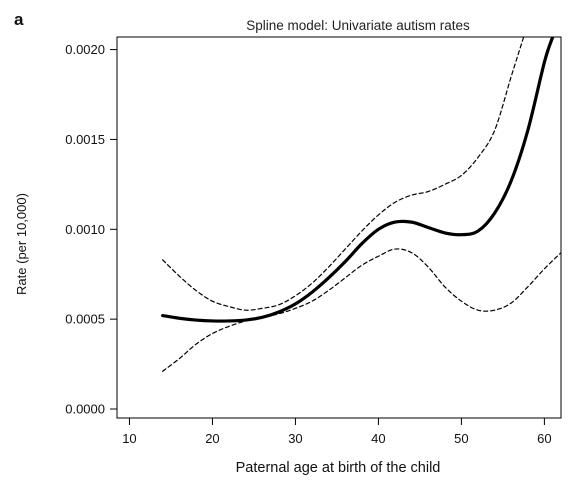  Describe the element at coordinates (295, 438) in the screenshot. I see `x-tick-label: 30` at that location.